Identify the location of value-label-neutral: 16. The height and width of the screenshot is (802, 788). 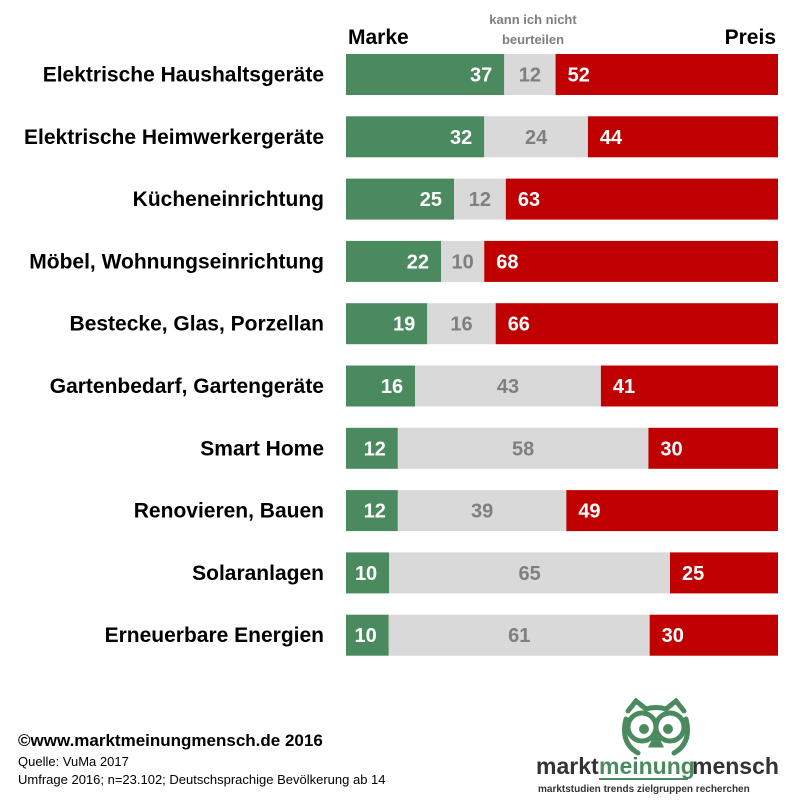
(461, 325).